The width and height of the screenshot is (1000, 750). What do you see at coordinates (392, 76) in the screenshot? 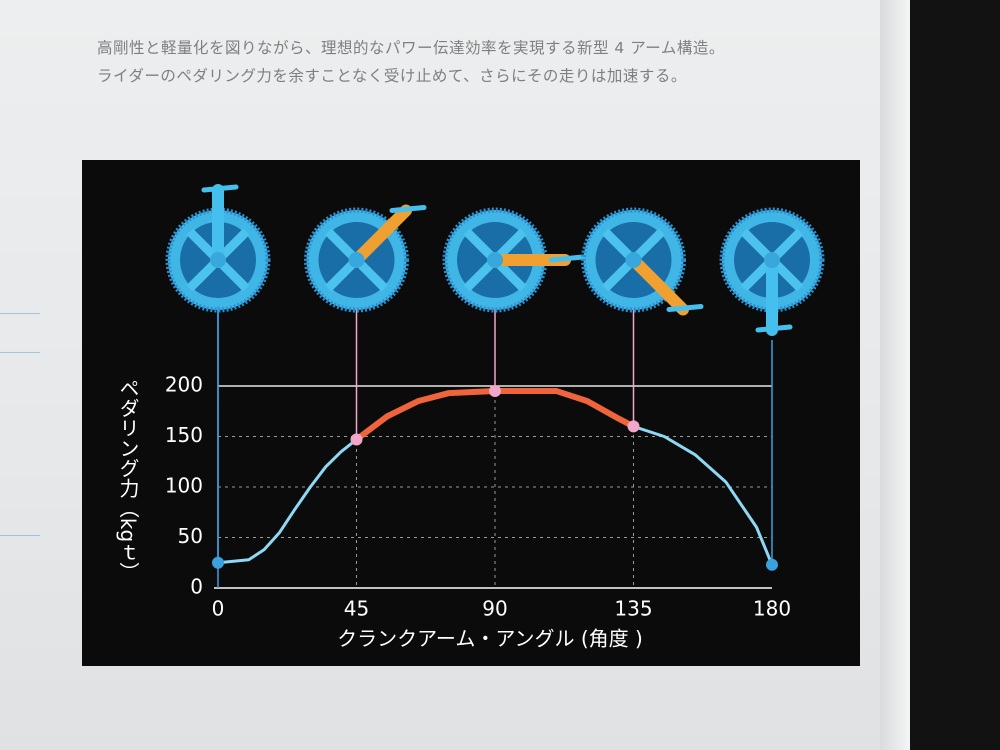
I see `header-line: ライダーのペダリング力を余すことなく受け止めて、さらにその走りは加速する。` at bounding box center [392, 76].